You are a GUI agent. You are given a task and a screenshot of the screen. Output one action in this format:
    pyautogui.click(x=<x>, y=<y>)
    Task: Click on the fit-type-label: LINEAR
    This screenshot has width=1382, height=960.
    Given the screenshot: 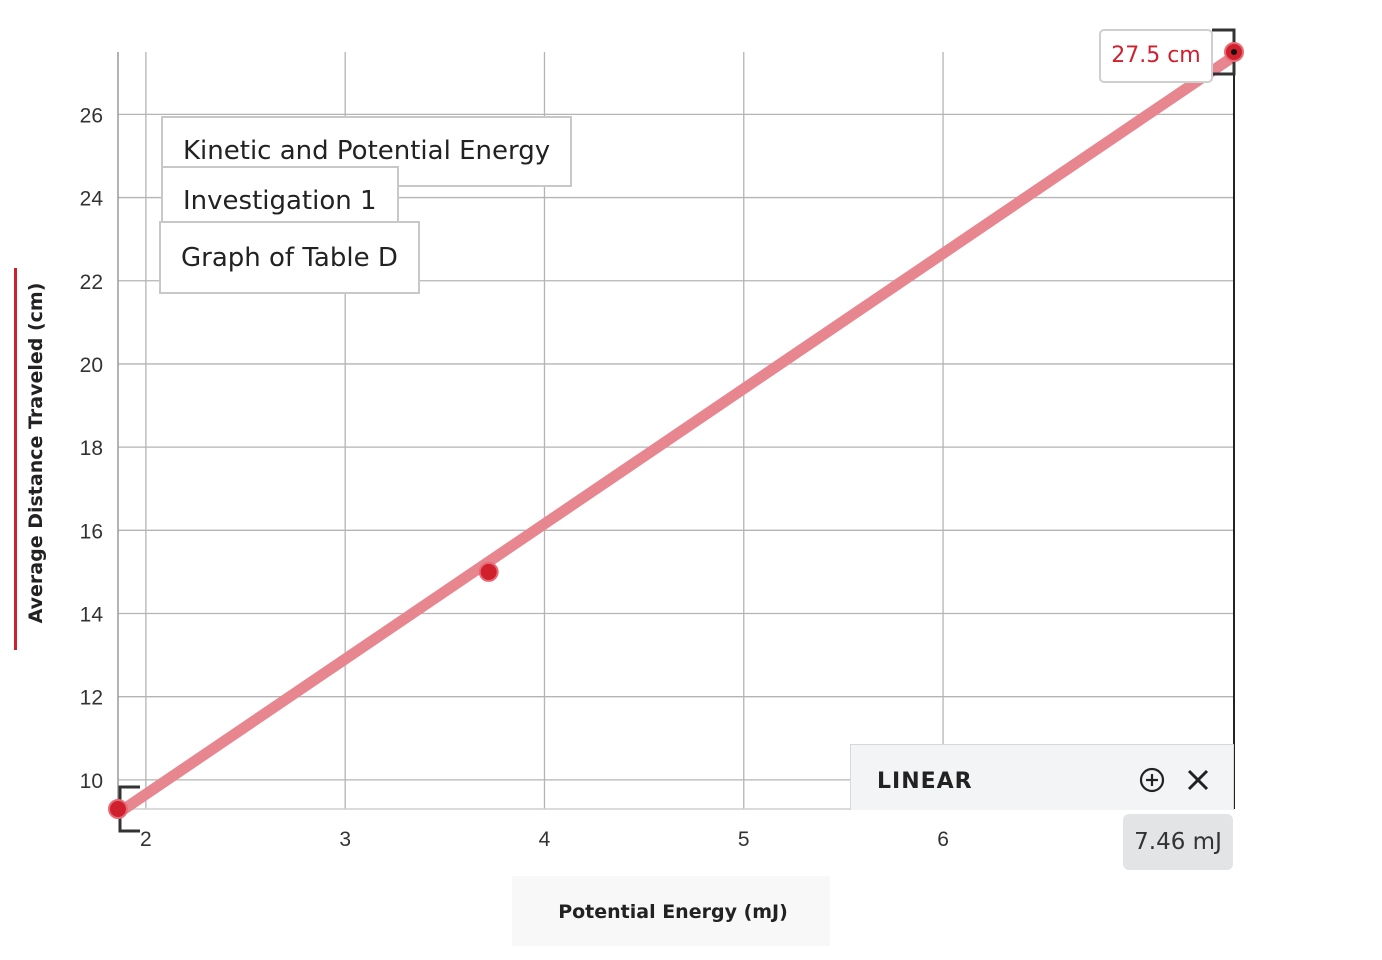 What is the action you would take?
    pyautogui.click(x=925, y=781)
    